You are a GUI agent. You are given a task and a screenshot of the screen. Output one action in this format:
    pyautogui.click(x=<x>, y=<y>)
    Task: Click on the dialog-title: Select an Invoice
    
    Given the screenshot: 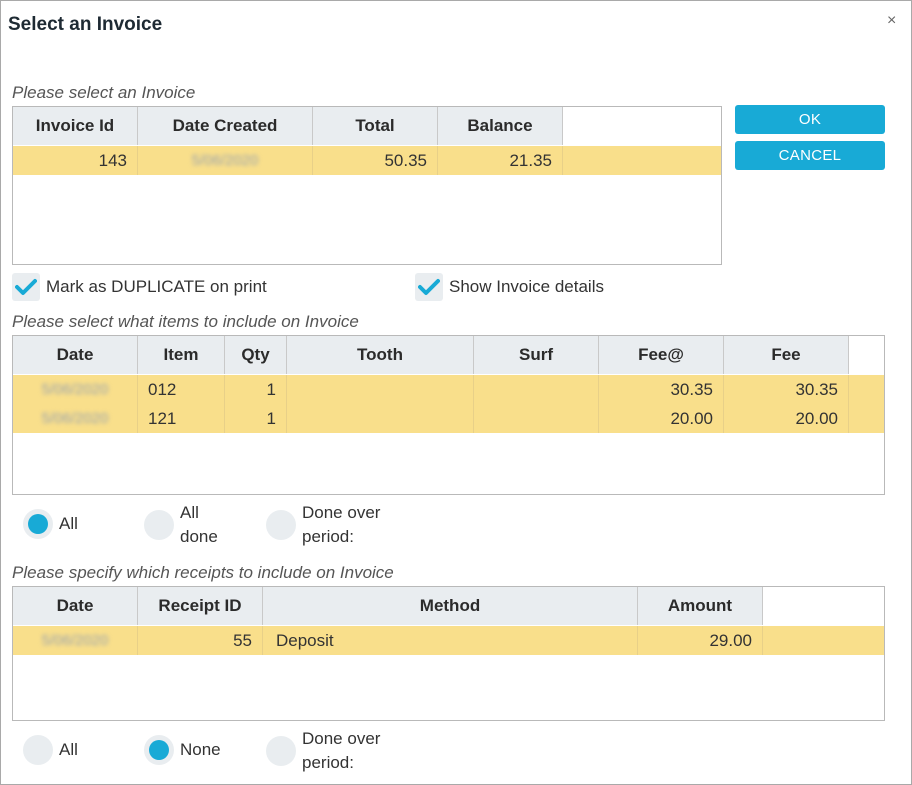 What is the action you would take?
    pyautogui.click(x=85, y=24)
    